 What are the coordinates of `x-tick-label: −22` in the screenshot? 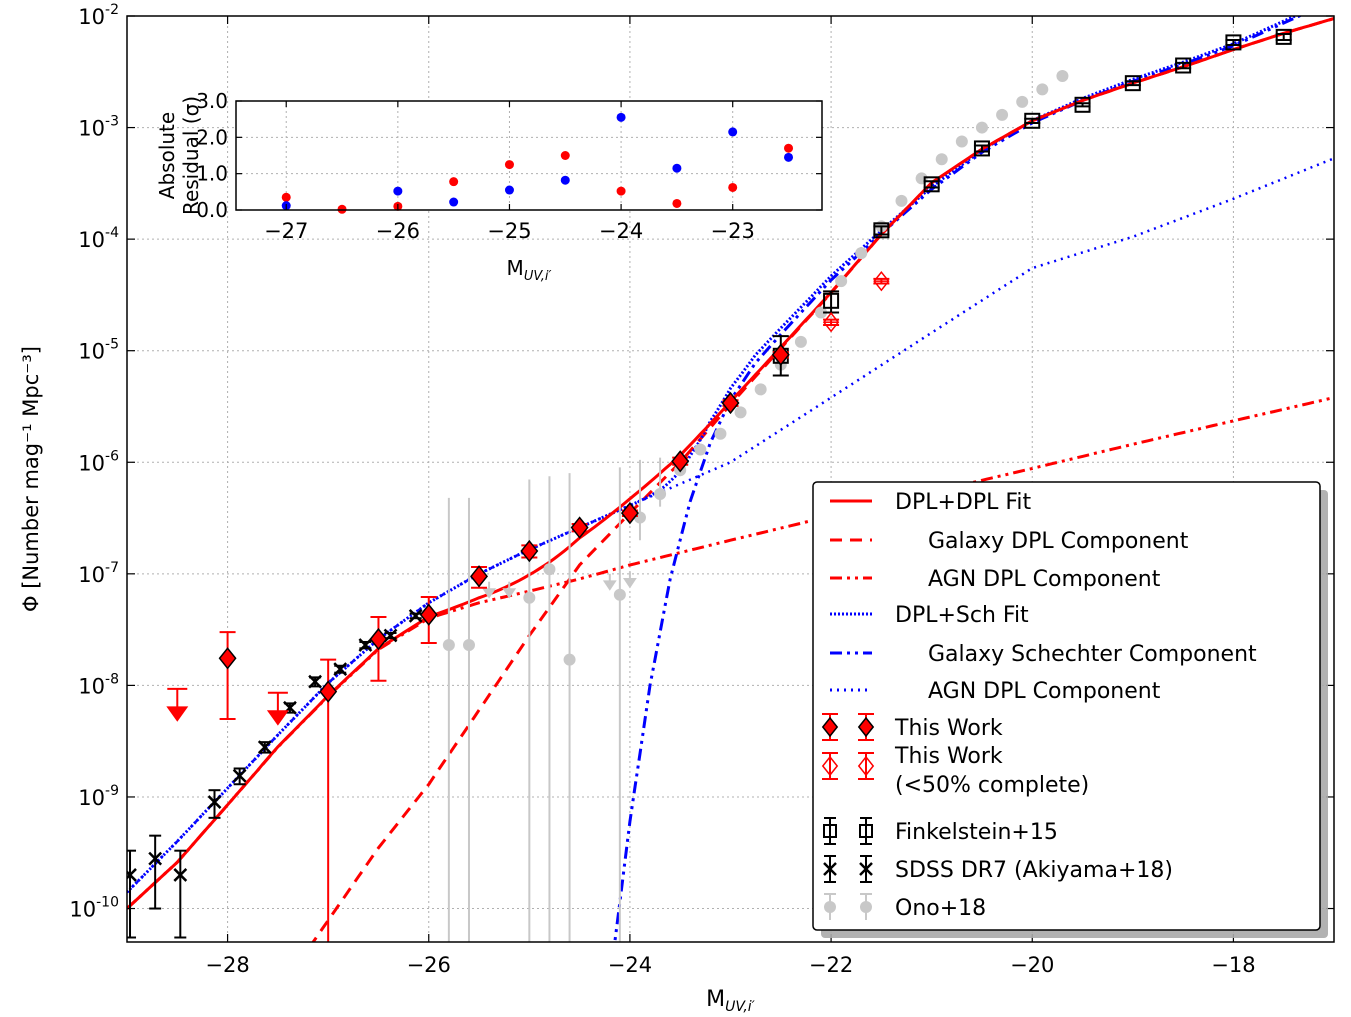 It's located at (831, 965).